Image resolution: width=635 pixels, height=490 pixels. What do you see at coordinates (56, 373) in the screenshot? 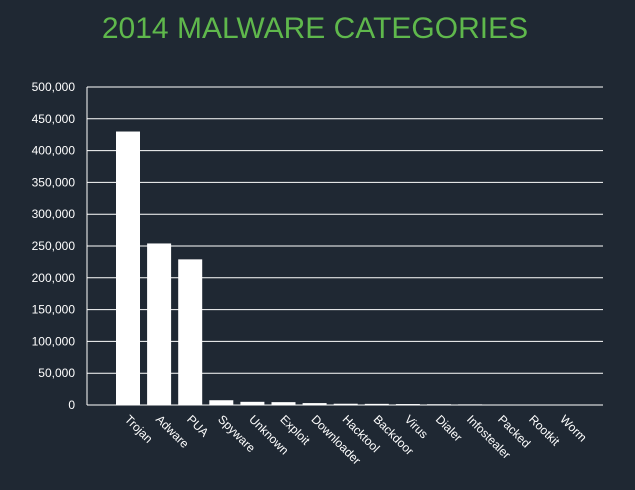
I see `y-tick-label: 50,000` at bounding box center [56, 373].